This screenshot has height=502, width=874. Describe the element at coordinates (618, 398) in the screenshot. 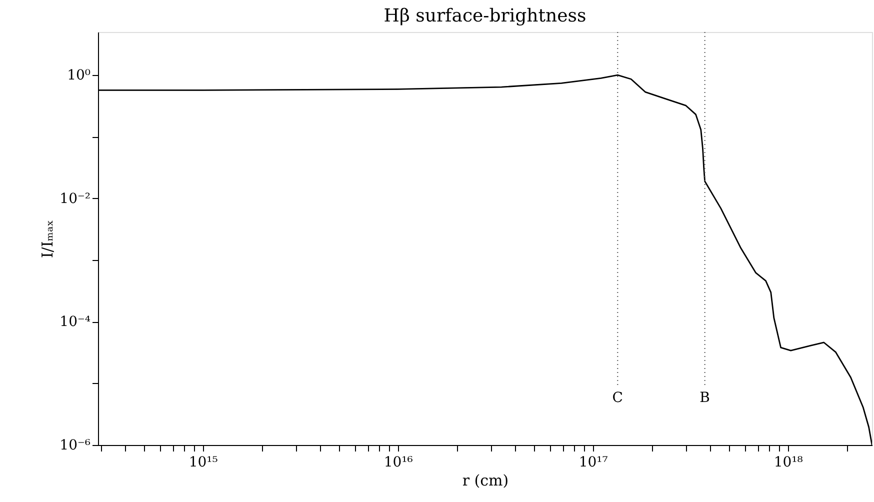

I see `ref-line-label: C` at that location.